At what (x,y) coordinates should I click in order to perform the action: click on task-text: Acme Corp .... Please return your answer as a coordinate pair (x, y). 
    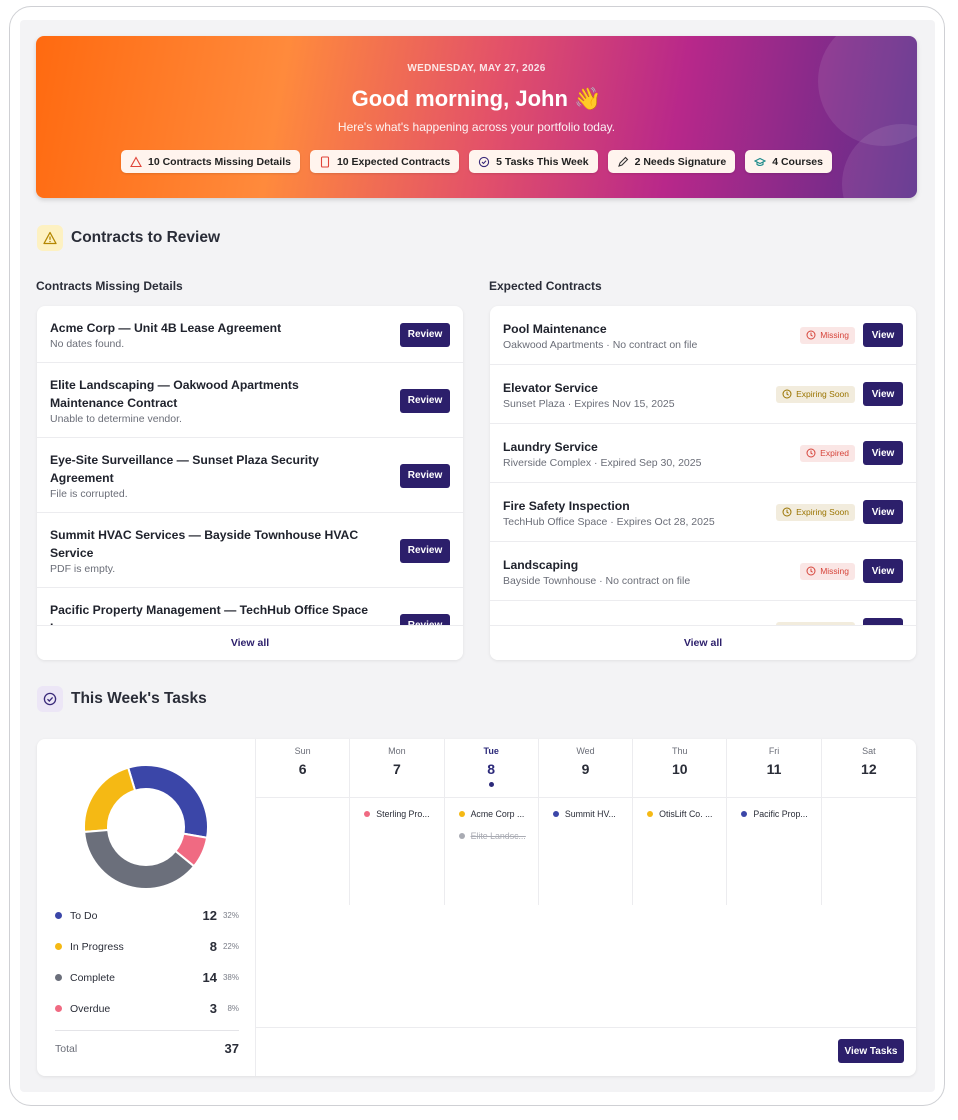
    Looking at the image, I should click on (497, 814).